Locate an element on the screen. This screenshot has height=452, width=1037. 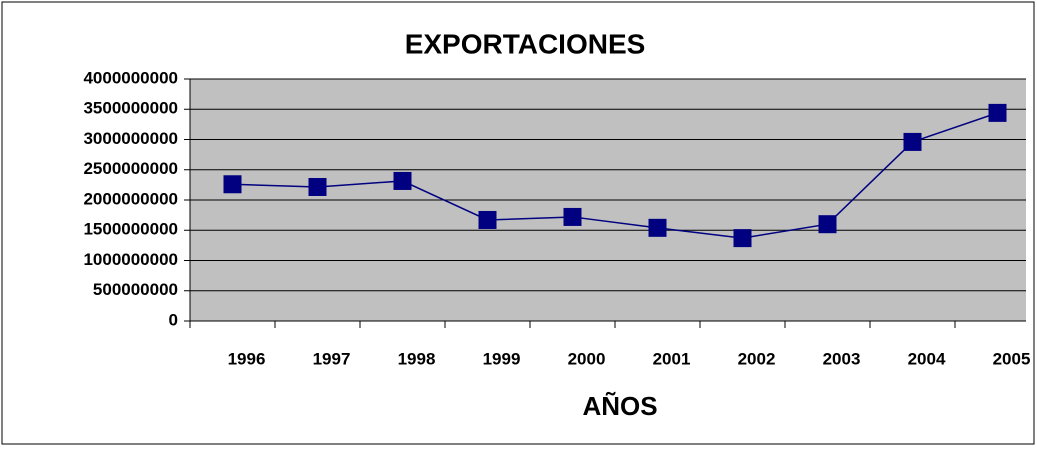
x-axis-title: AÑOS is located at coordinates (619, 406).